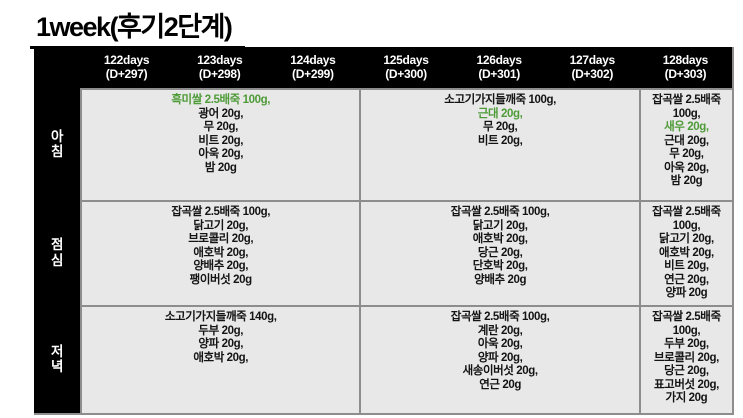 The width and height of the screenshot is (743, 418). I want to click on day-number: 123days, so click(220, 59).